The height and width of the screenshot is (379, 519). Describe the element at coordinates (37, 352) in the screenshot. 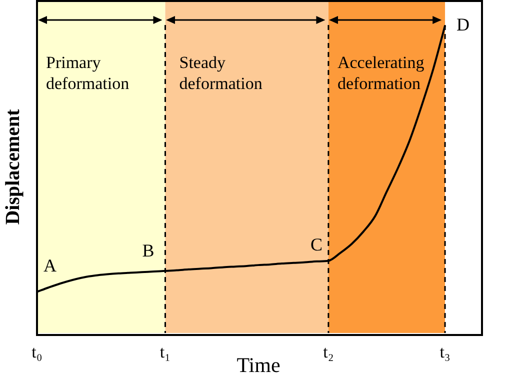

I see `x-tick-label: t₀` at that location.